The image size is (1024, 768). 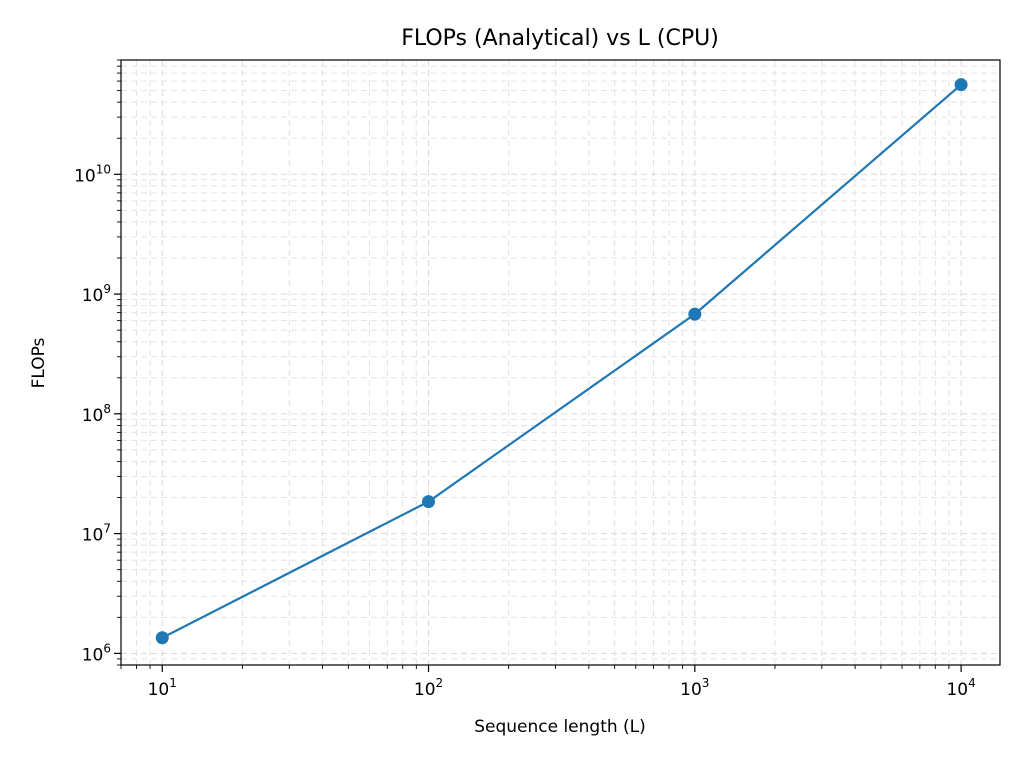 What do you see at coordinates (96, 534) in the screenshot?
I see `y-tick-label: 10⁷` at bounding box center [96, 534].